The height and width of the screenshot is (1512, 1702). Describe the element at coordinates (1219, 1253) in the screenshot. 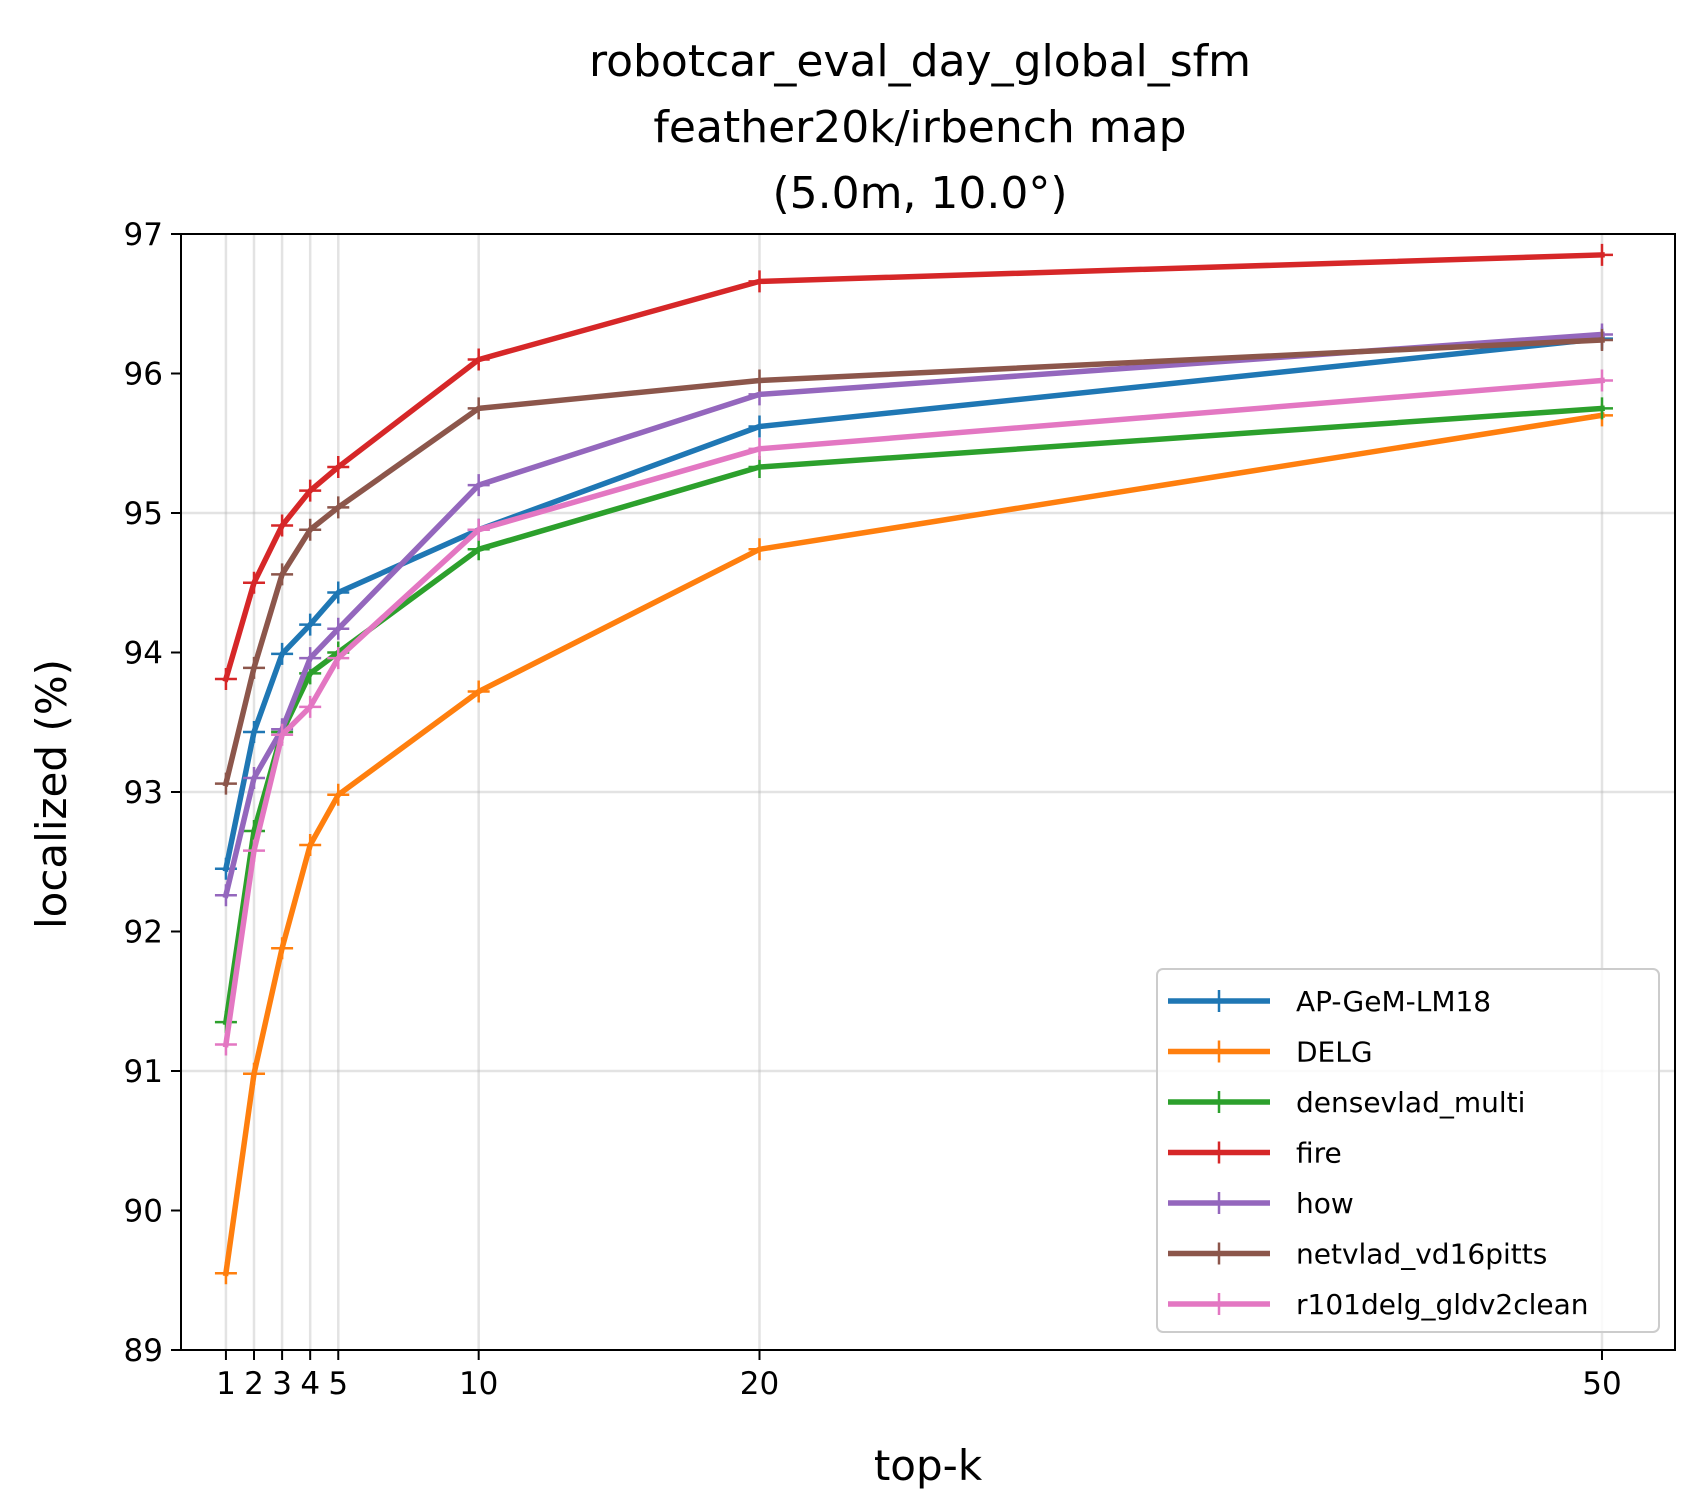

I see `legend-marker-netvlad_vd16pitts` at that location.